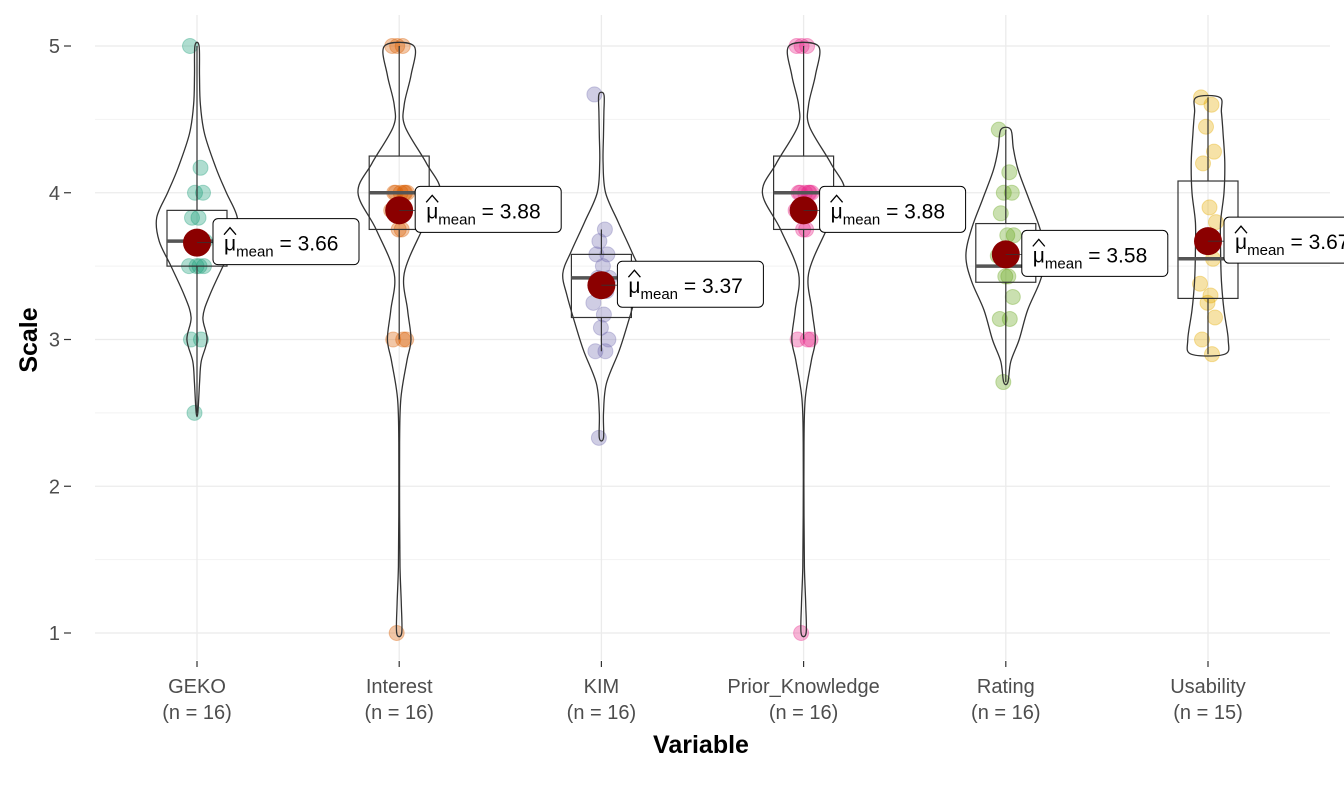 This screenshot has height=787, width=1344. Describe the element at coordinates (710, 286) in the screenshot. I see `mean-value: = 3.37` at that location.